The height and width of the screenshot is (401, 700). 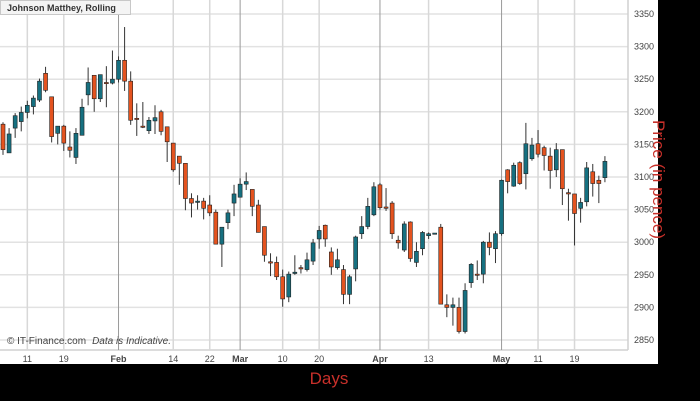 What do you see at coordinates (65, 7) in the screenshot?
I see `chart-title: Johnson Matthey, Rolling` at bounding box center [65, 7].